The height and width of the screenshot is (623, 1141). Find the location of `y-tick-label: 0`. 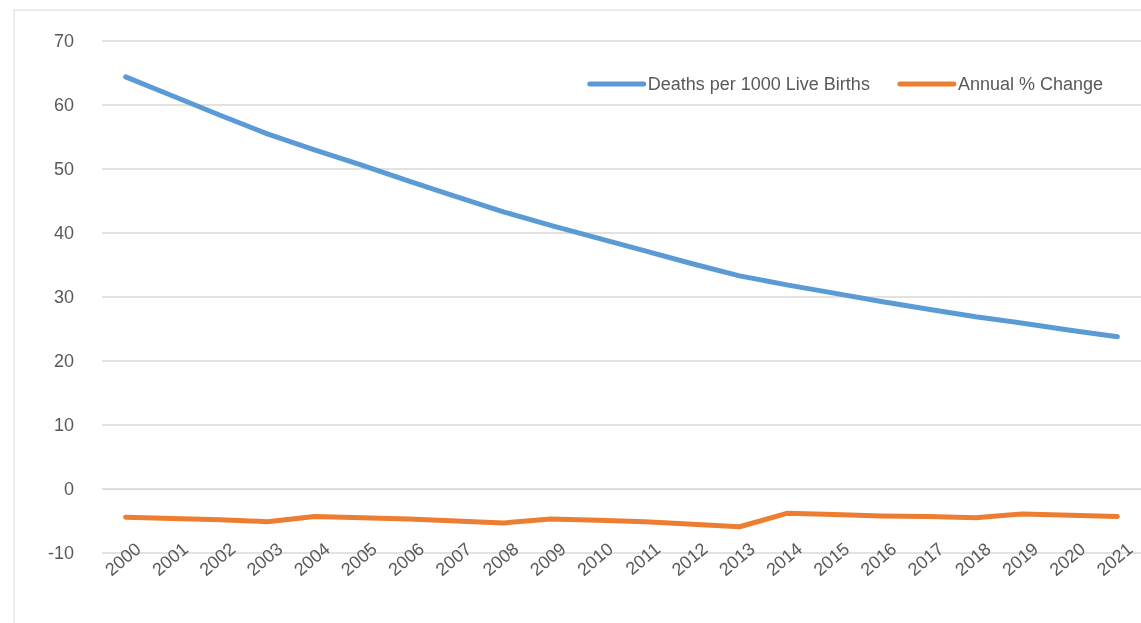

y-tick-label: 0 is located at coordinates (68, 489).